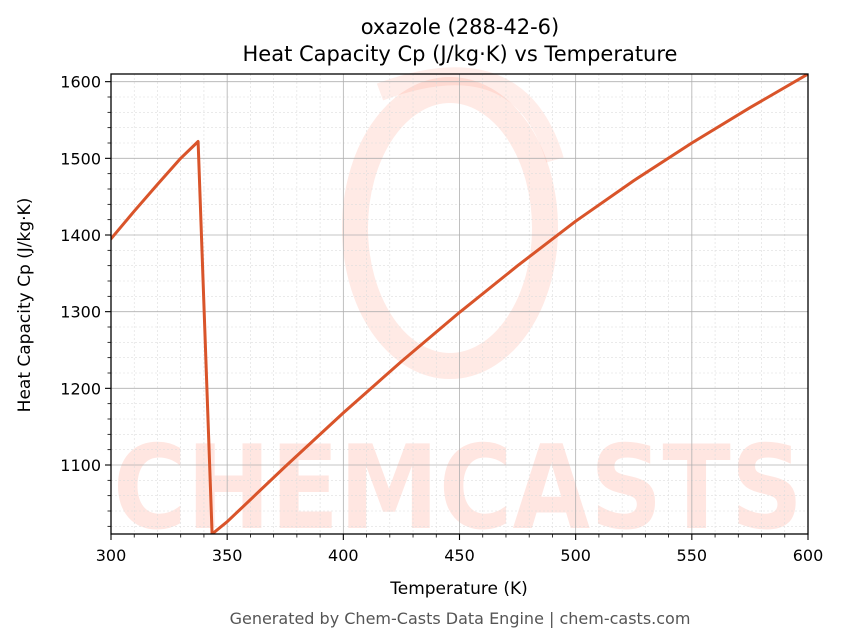  I want to click on x-tick-label: 400, so click(343, 555).